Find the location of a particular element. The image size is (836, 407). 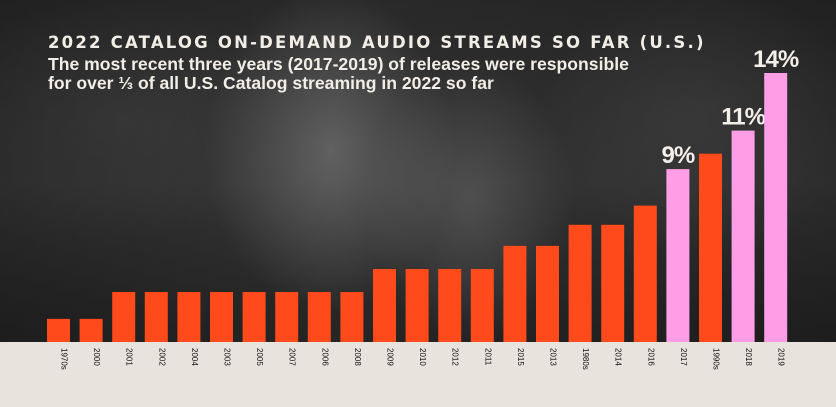

tick-label-2018: 2018 is located at coordinates (748, 357).